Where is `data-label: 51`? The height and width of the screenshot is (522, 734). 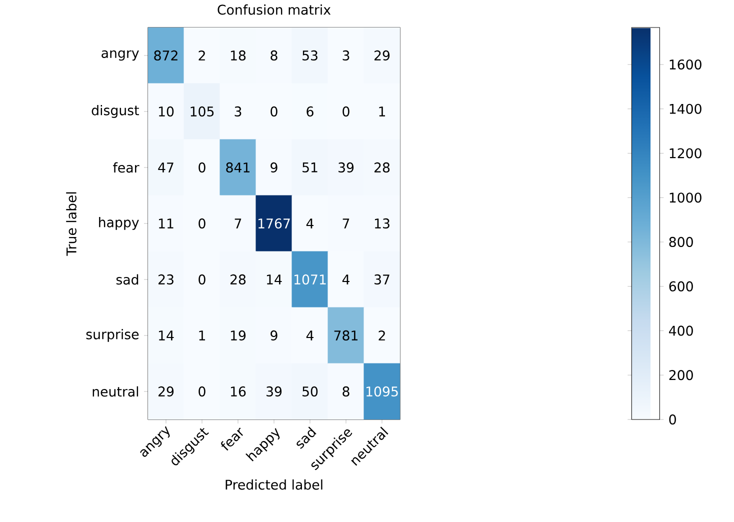 data-label: 51 is located at coordinates (310, 167).